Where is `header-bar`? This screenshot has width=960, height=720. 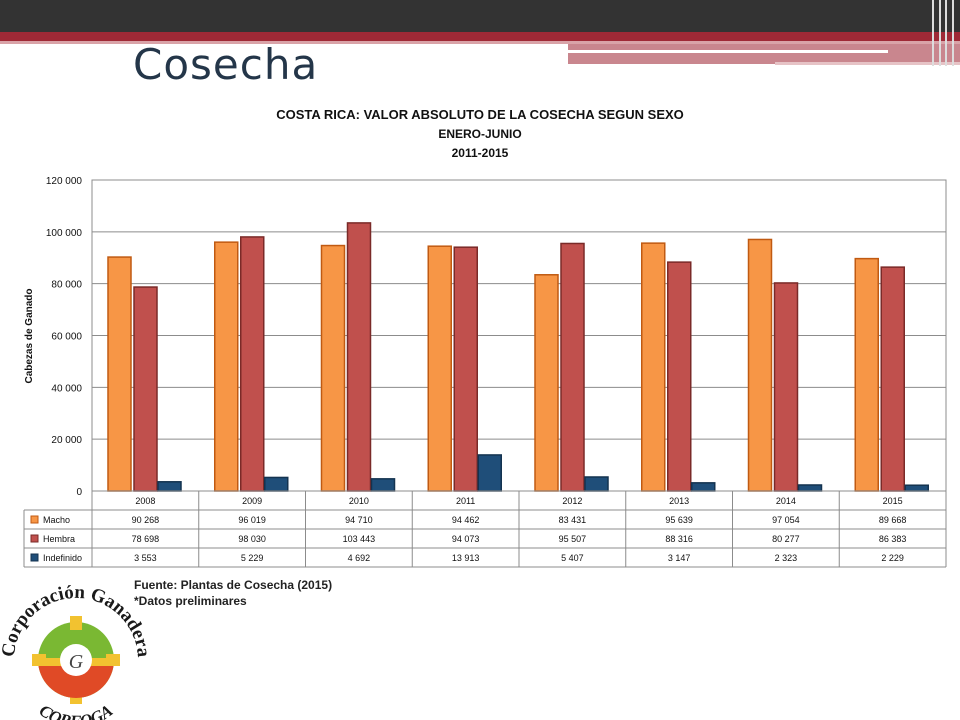
header-bar is located at coordinates (480, 16).